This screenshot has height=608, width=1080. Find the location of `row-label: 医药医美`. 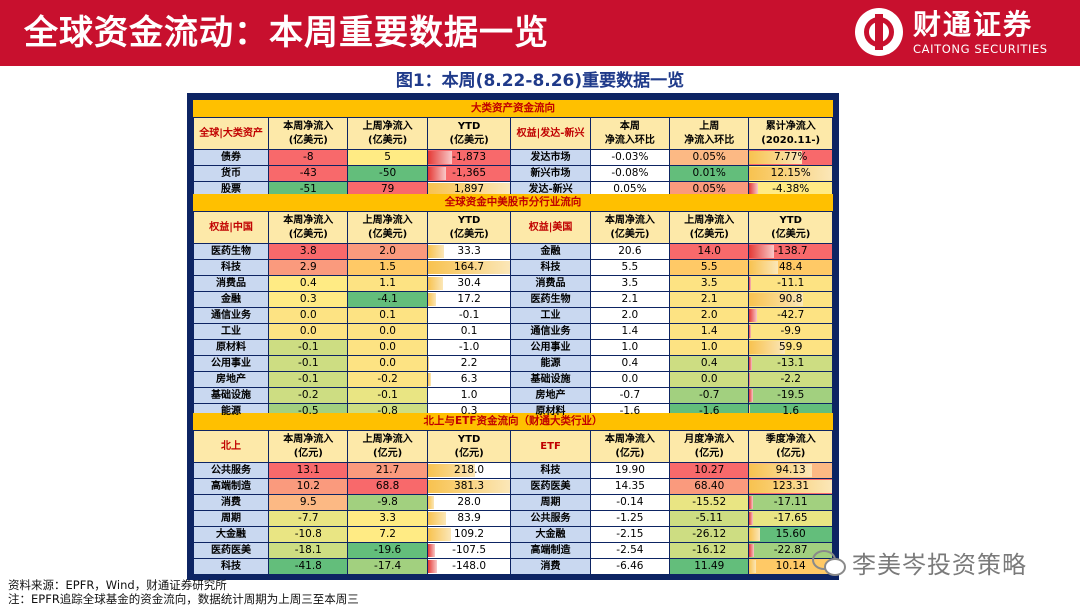

row-label: 医药医美 is located at coordinates (231, 550).